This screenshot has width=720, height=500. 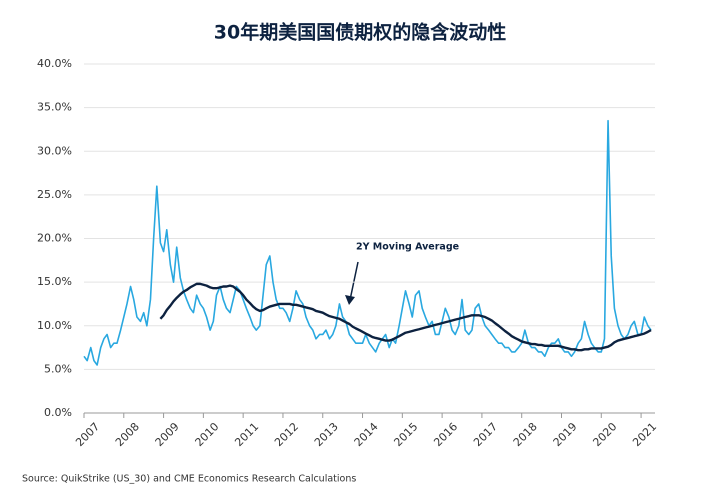 I want to click on x-tick-label: 2010, so click(x=207, y=434).